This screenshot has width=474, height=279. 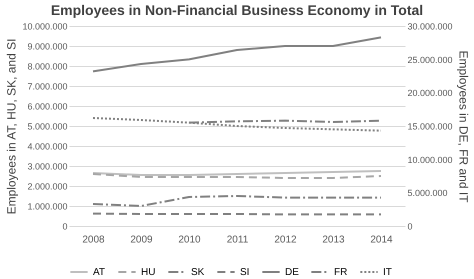 I want to click on x-tick-label: 2012, so click(x=286, y=240).